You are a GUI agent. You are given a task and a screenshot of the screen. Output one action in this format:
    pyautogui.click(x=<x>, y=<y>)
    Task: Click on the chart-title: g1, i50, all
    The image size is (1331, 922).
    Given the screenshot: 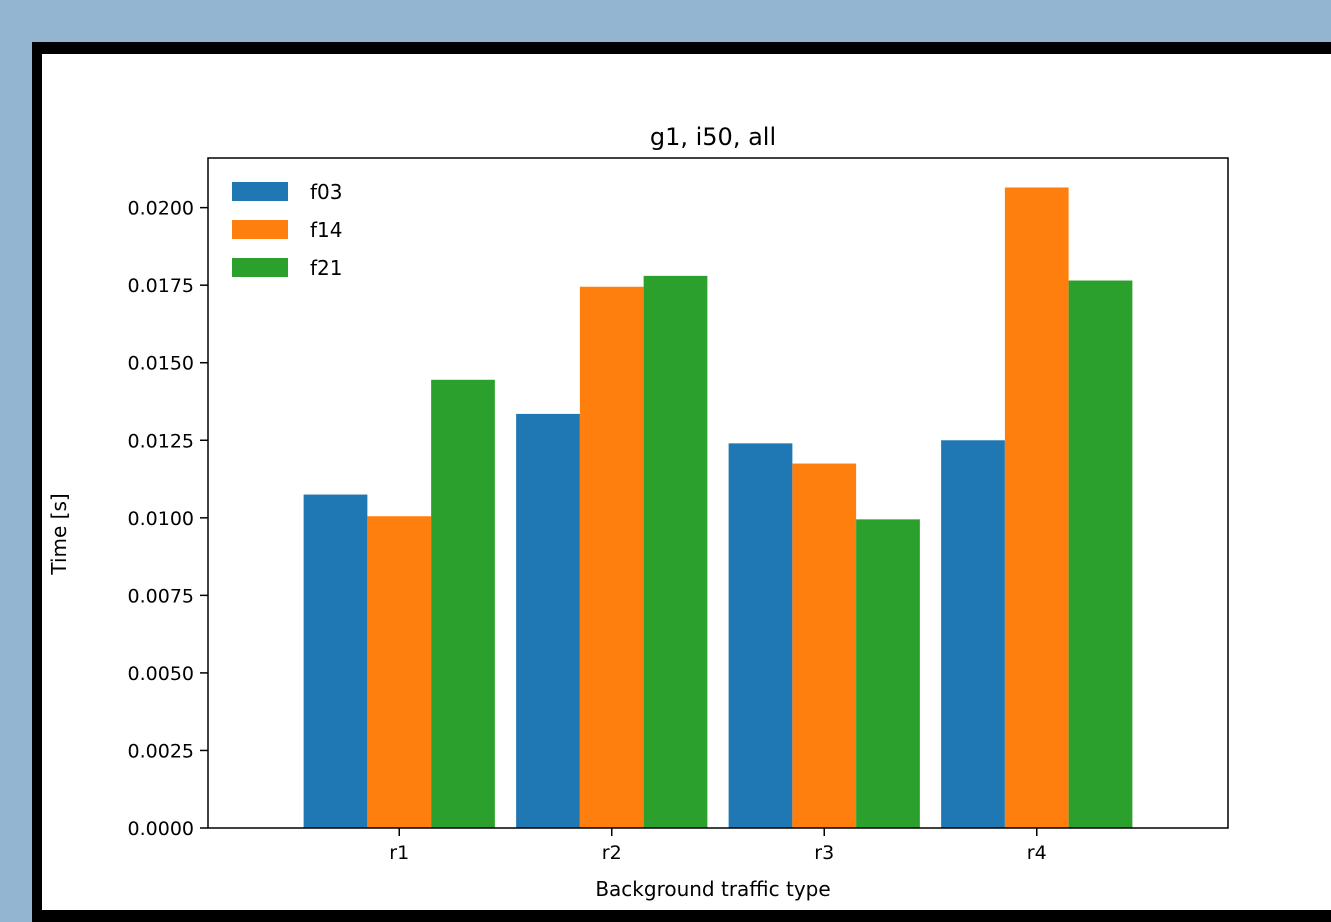 What is the action you would take?
    pyautogui.click(x=713, y=137)
    